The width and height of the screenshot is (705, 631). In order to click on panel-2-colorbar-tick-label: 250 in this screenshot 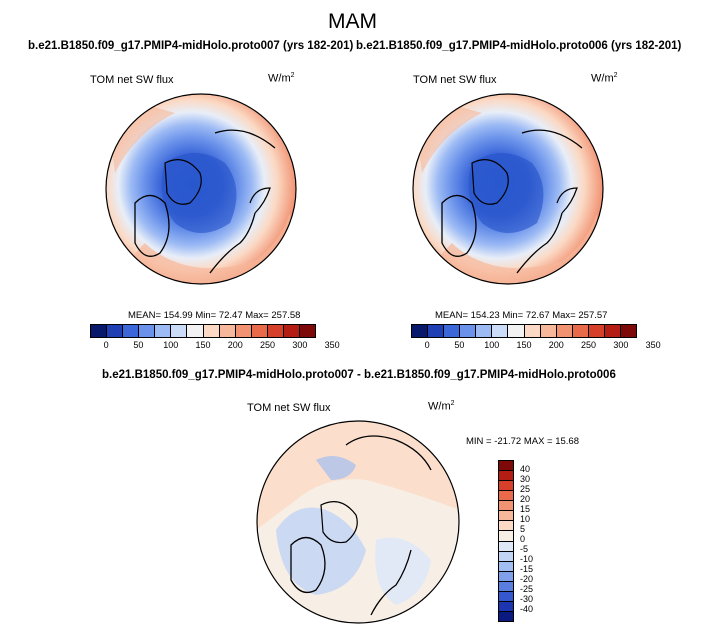, I will do `click(589, 345)`.